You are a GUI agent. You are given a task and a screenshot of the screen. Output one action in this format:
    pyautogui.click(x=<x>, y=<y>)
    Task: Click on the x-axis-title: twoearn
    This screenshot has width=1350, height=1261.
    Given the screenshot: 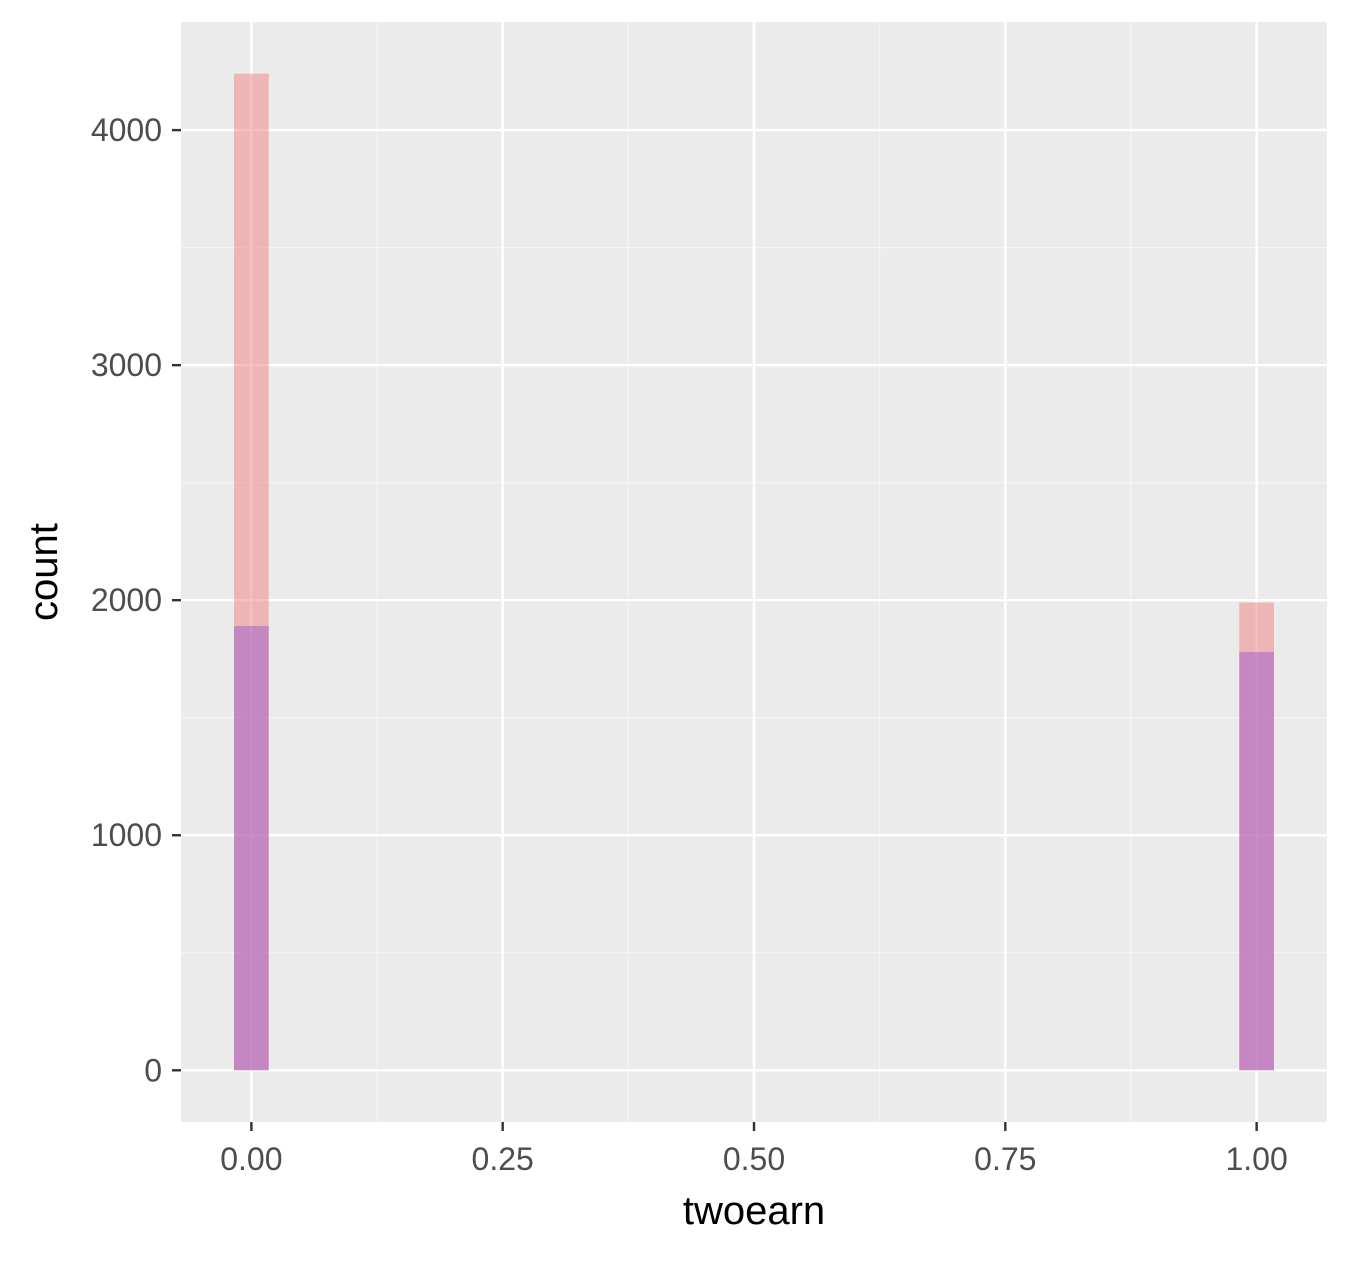 What is the action you would take?
    pyautogui.click(x=754, y=1211)
    